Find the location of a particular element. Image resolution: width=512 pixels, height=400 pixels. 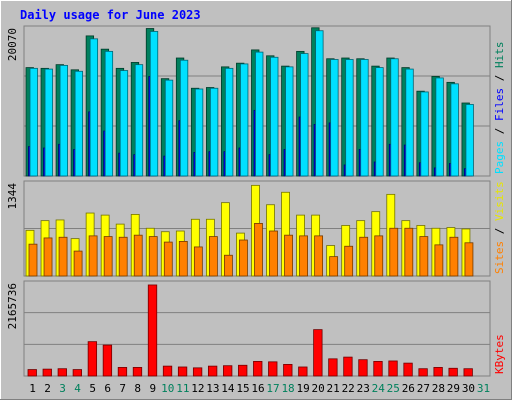

x-tick-label-day-11: 11 is located at coordinates (182, 388).